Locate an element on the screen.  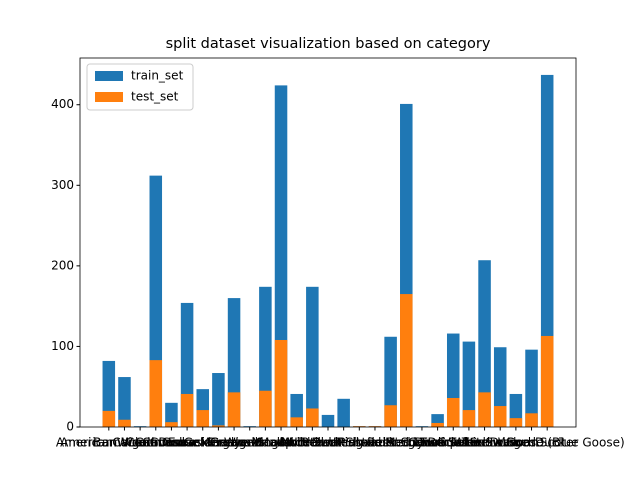
legend-label: train_set is located at coordinates (157, 76).